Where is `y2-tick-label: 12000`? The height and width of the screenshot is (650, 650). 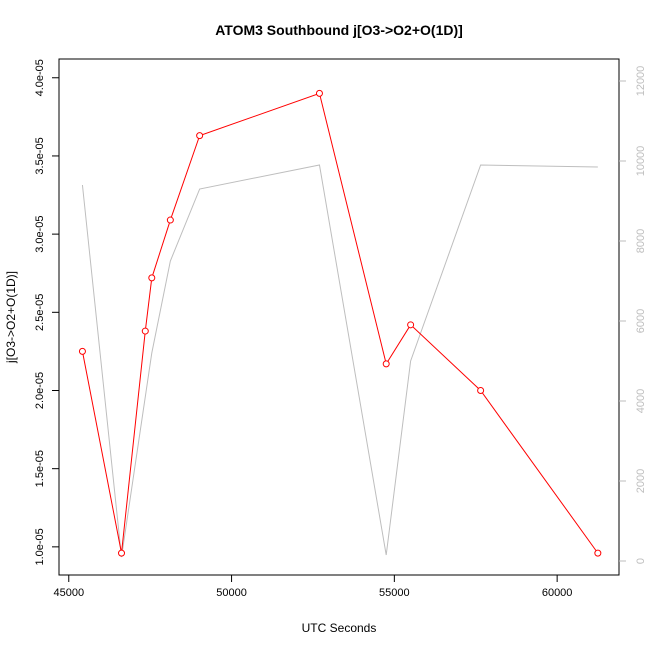 y2-tick-label: 12000 is located at coordinates (641, 81).